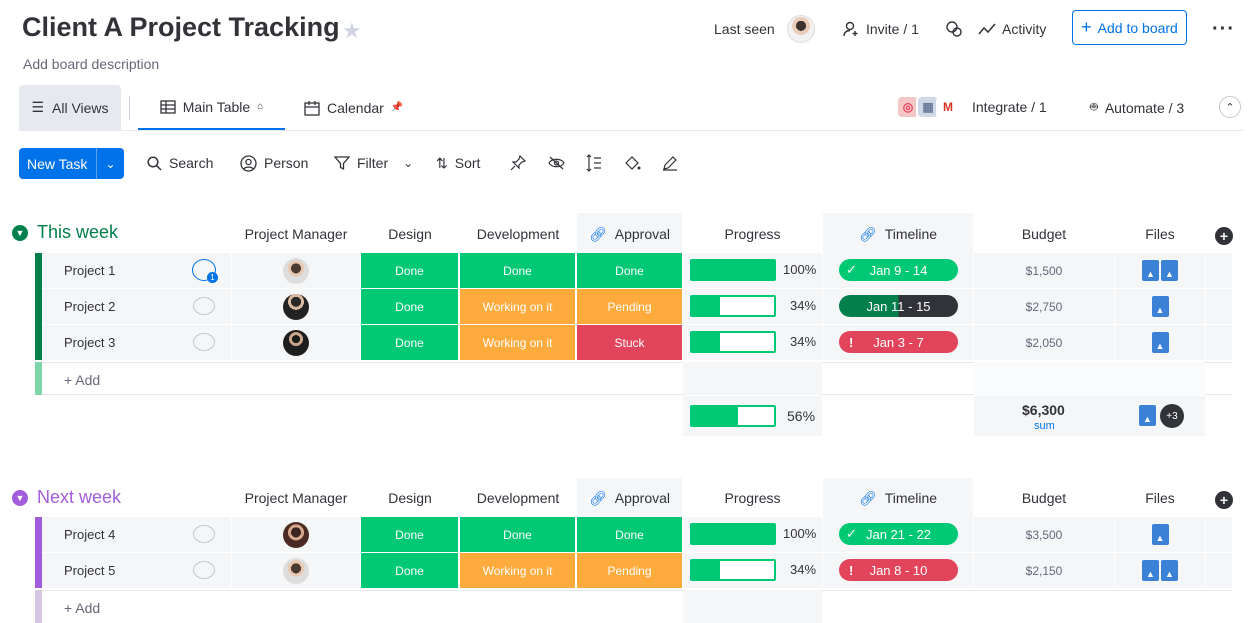 This screenshot has height=623, width=1255. Describe the element at coordinates (898, 534) in the screenshot. I see `timeline-bar: ✓ Jan 21 - 22` at that location.